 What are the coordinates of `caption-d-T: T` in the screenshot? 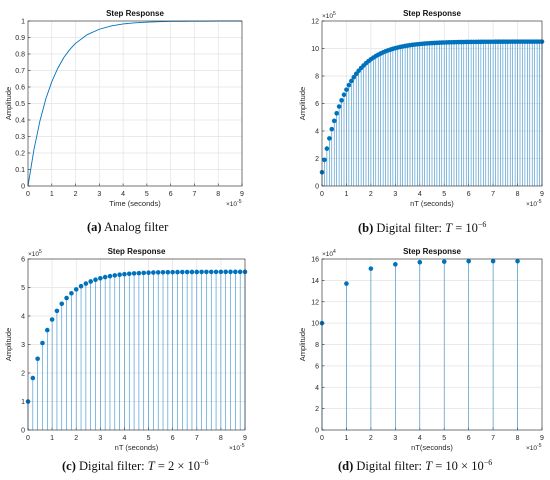 It's located at (429, 466).